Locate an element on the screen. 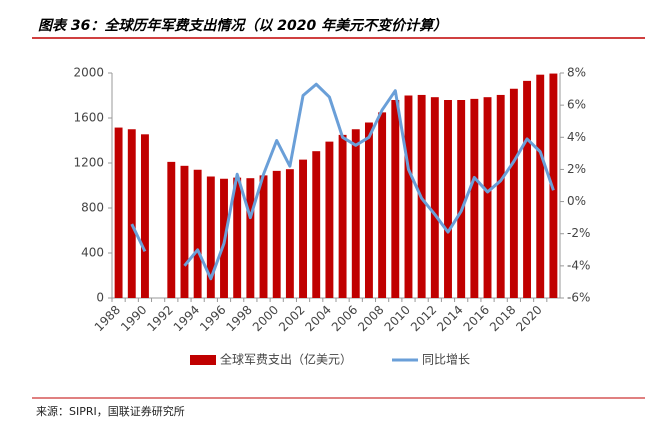 This screenshot has height=434, width=651. x-tick-label: 2000 is located at coordinates (265, 318).